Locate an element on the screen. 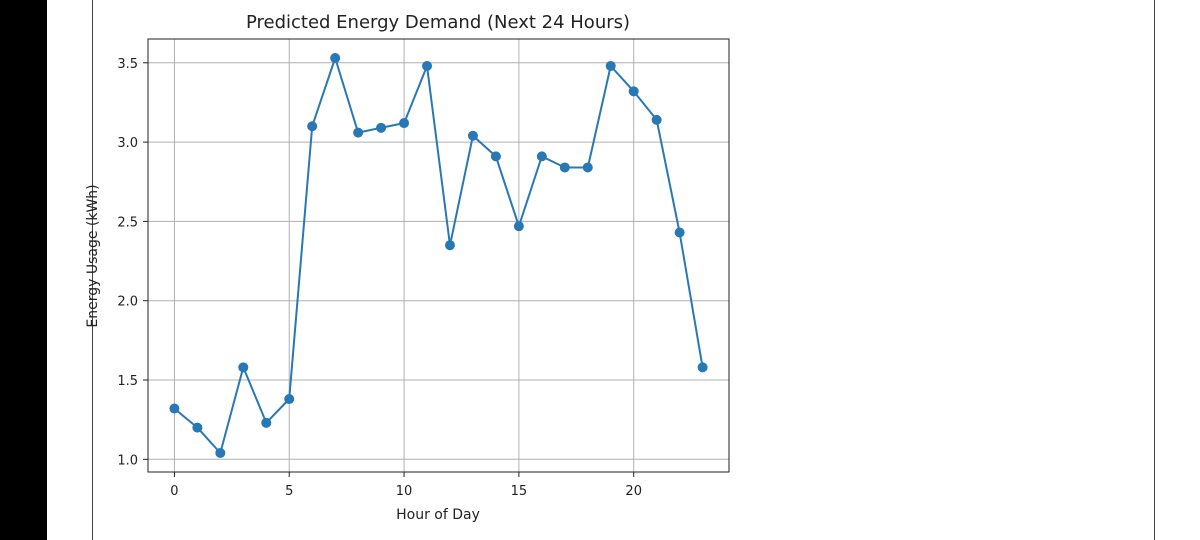 The width and height of the screenshot is (1200, 540). x-axis-title: Hour of Day is located at coordinates (438, 515).